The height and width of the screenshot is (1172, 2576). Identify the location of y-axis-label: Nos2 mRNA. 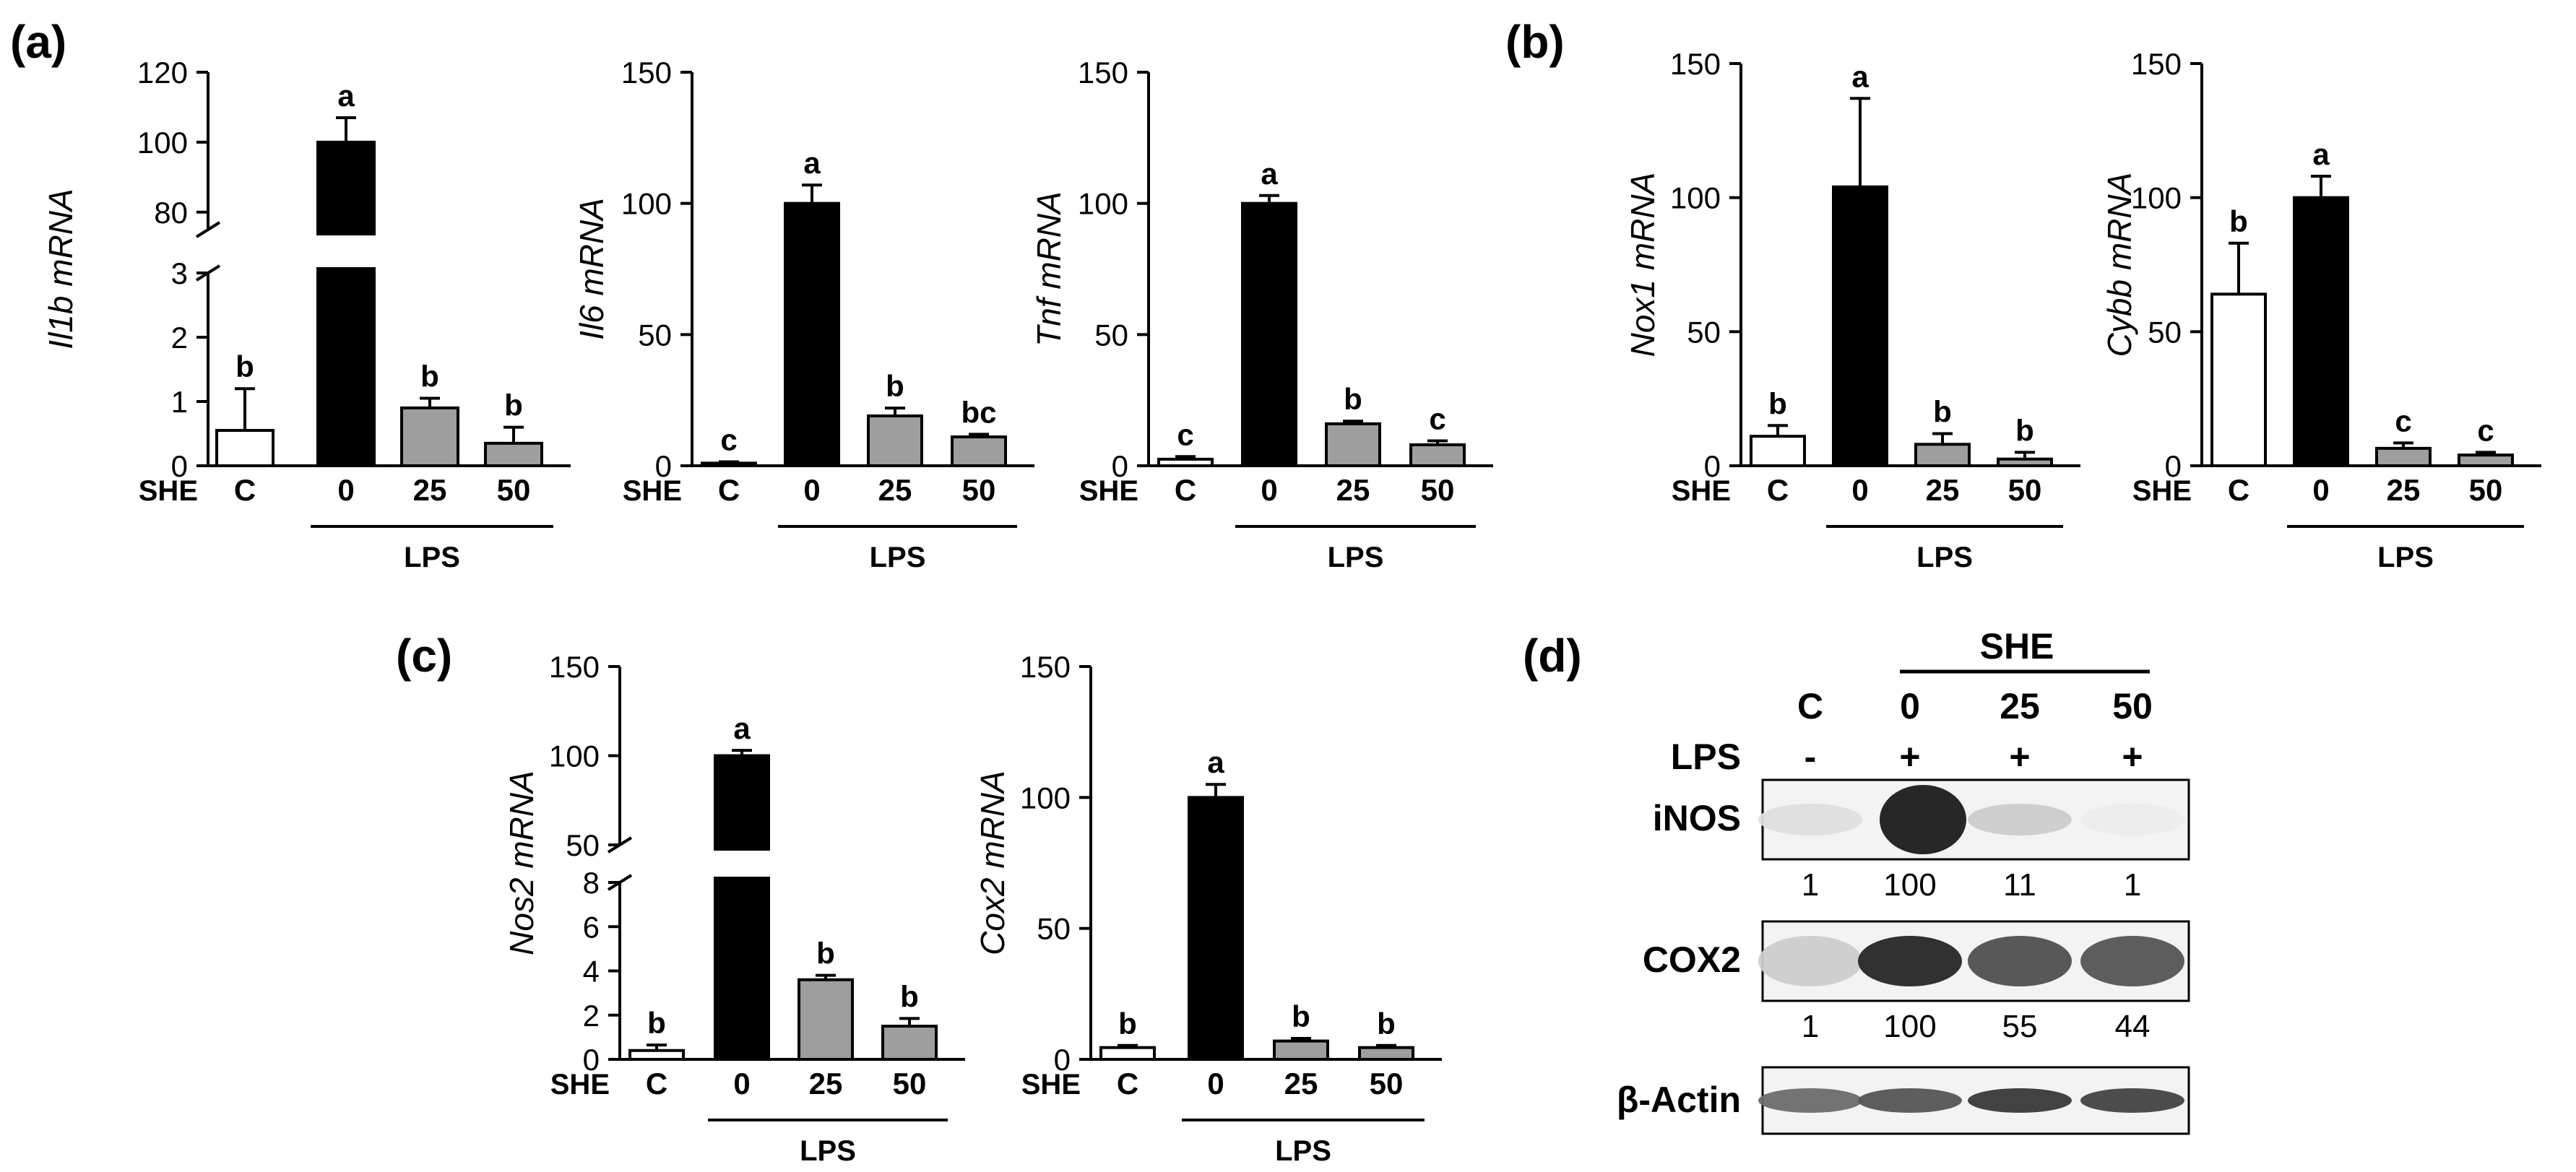
(521, 863).